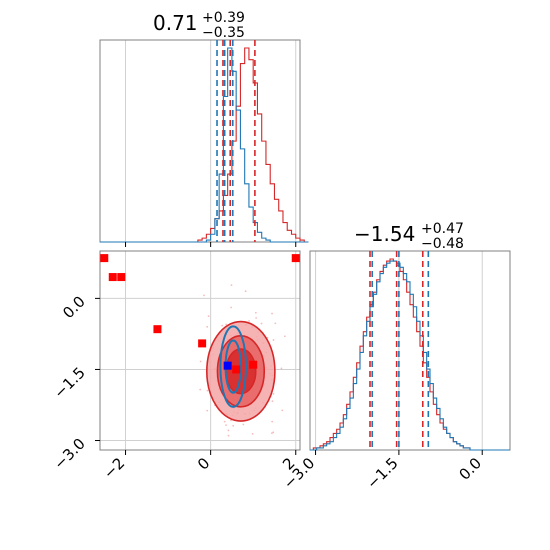  Describe the element at coordinates (69, 454) in the screenshot. I see `y-tick-label: −3.0` at that location.